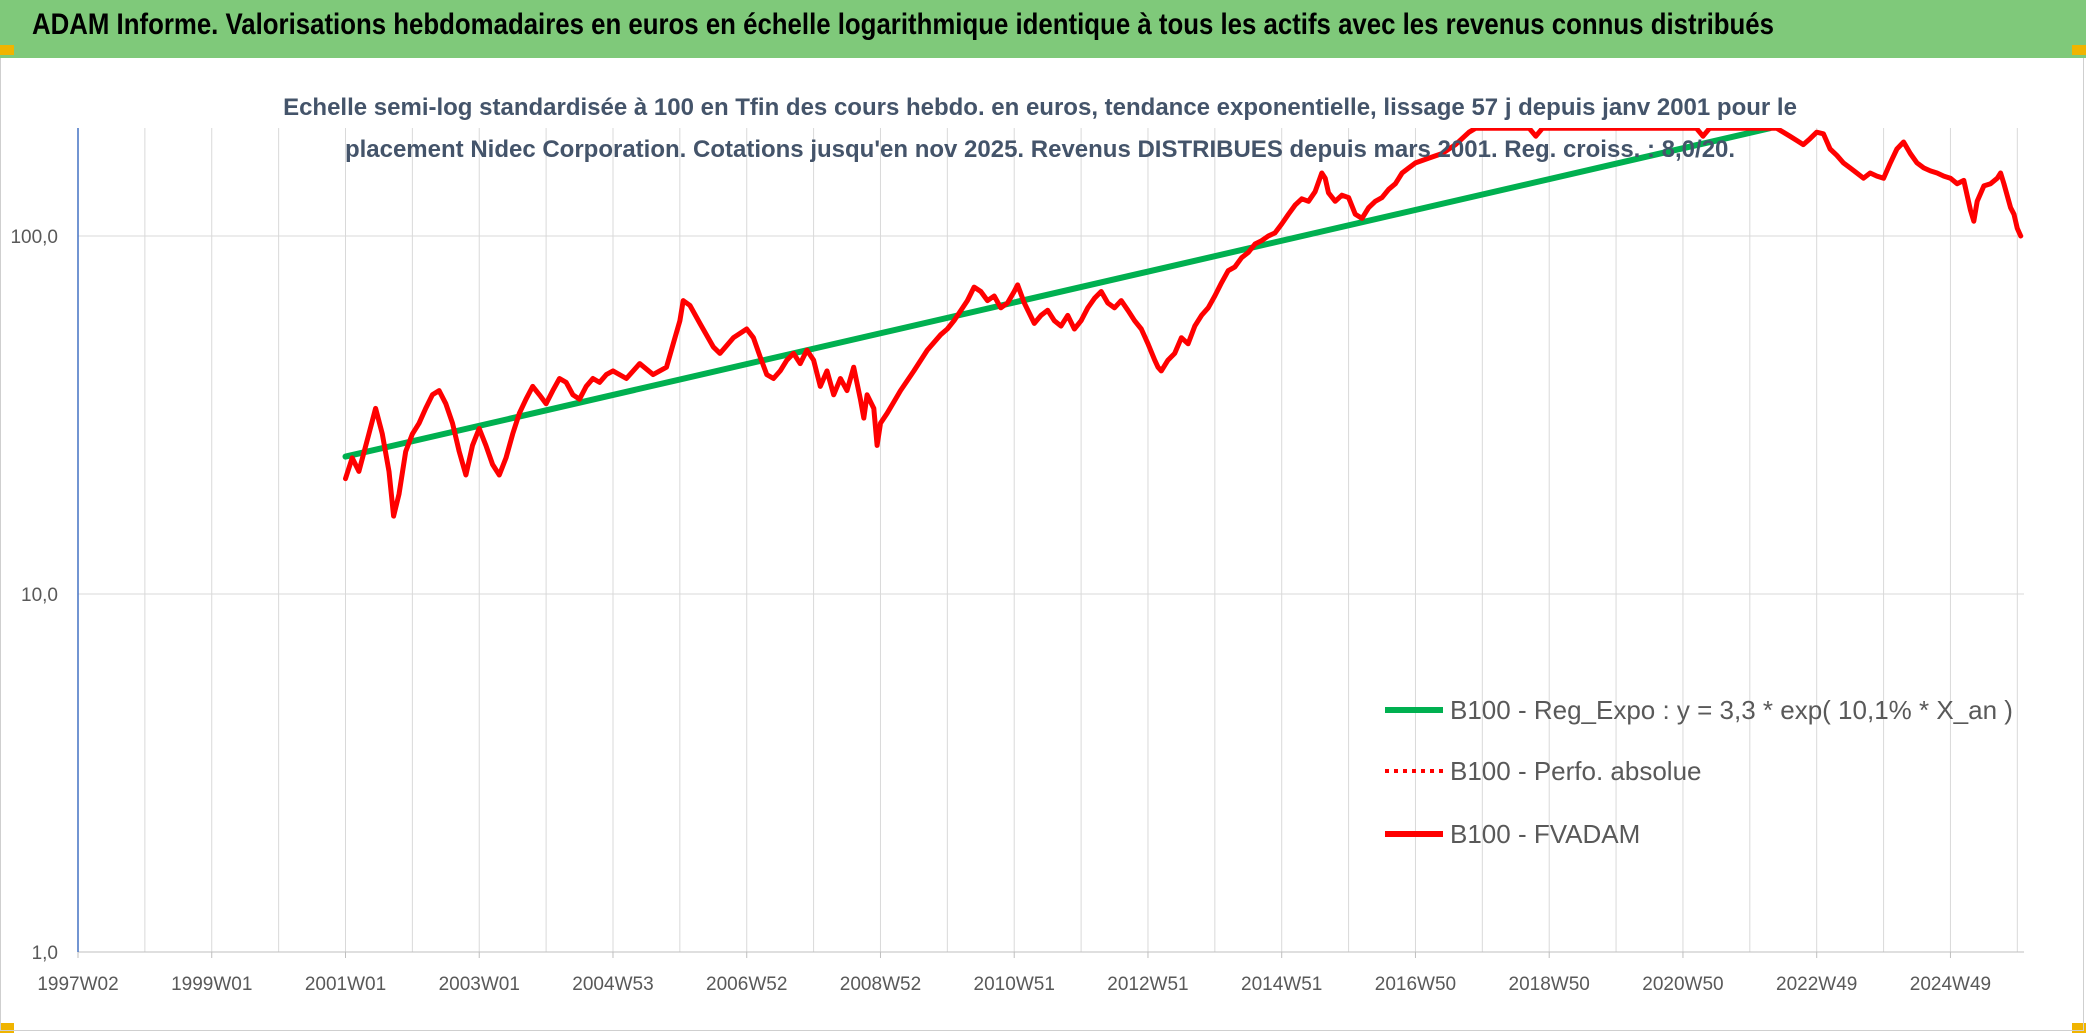 Image resolution: width=2086 pixels, height=1033 pixels. What do you see at coordinates (1576, 771) in the screenshot?
I see `legend-label-perfo: B100 - Perfo. absolue` at bounding box center [1576, 771].